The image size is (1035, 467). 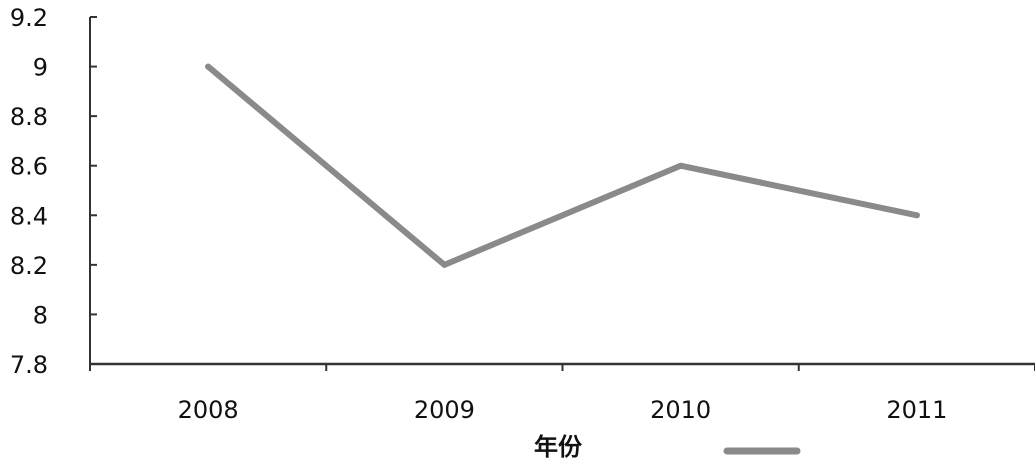 What do you see at coordinates (29, 167) in the screenshot?
I see `y-tick-label: 8.6` at bounding box center [29, 167].